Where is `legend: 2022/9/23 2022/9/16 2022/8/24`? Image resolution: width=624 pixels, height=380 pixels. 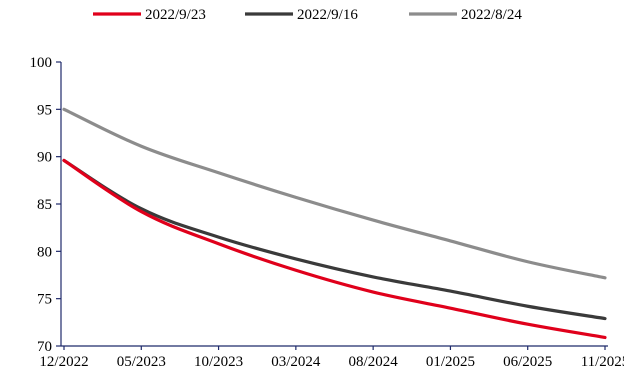
legend: 2022/9/23 2022/9/16 2022/8/24 is located at coordinates (307, 15).